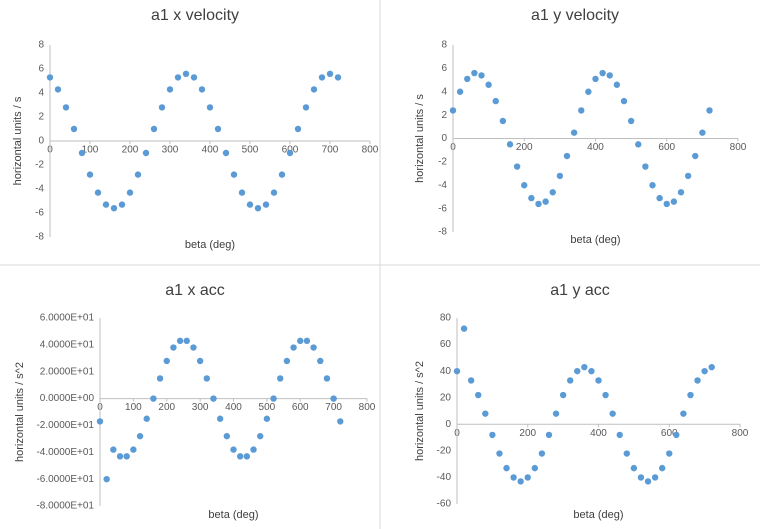  What do you see at coordinates (18, 140) in the screenshot?
I see `y-axis-title: horizontal units / s` at bounding box center [18, 140].